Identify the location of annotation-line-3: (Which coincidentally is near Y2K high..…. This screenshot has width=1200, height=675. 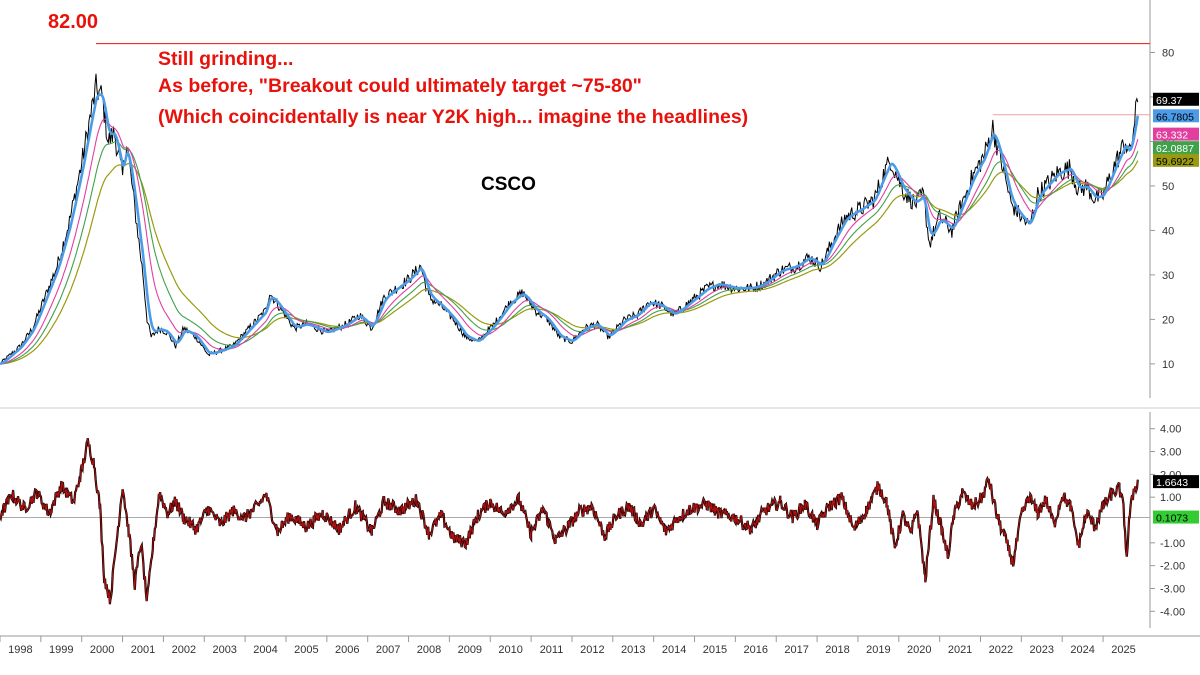
(453, 117).